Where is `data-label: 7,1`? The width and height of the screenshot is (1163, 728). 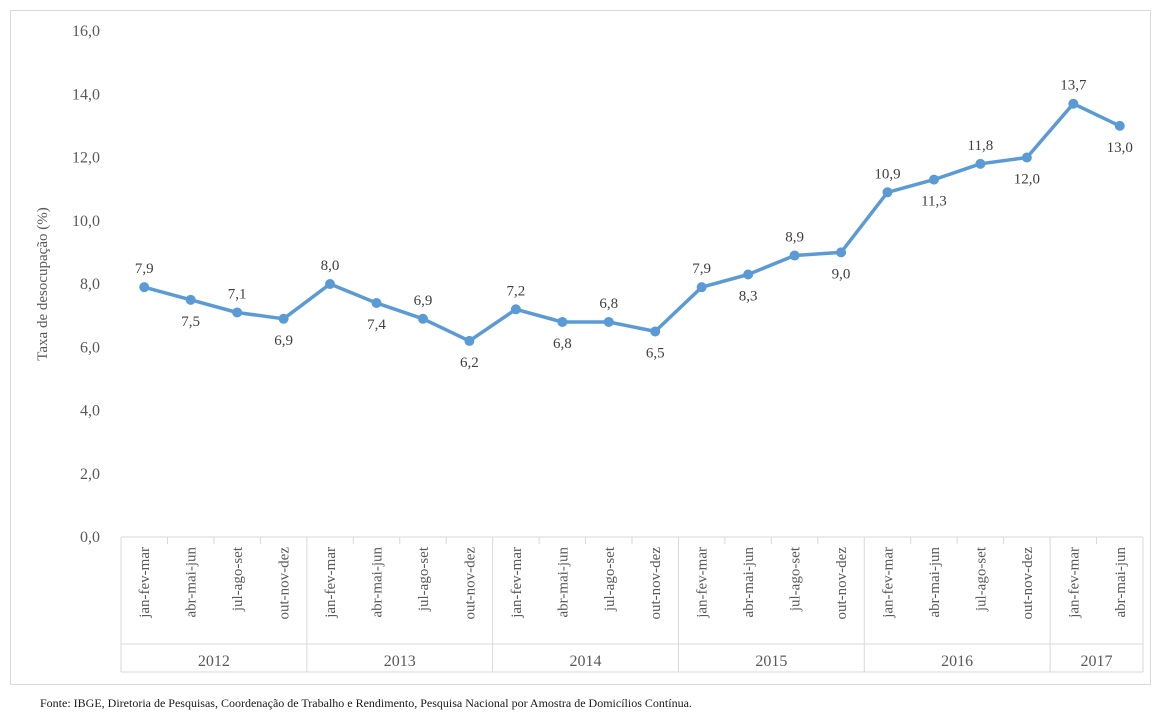
data-label: 7,1 is located at coordinates (237, 294).